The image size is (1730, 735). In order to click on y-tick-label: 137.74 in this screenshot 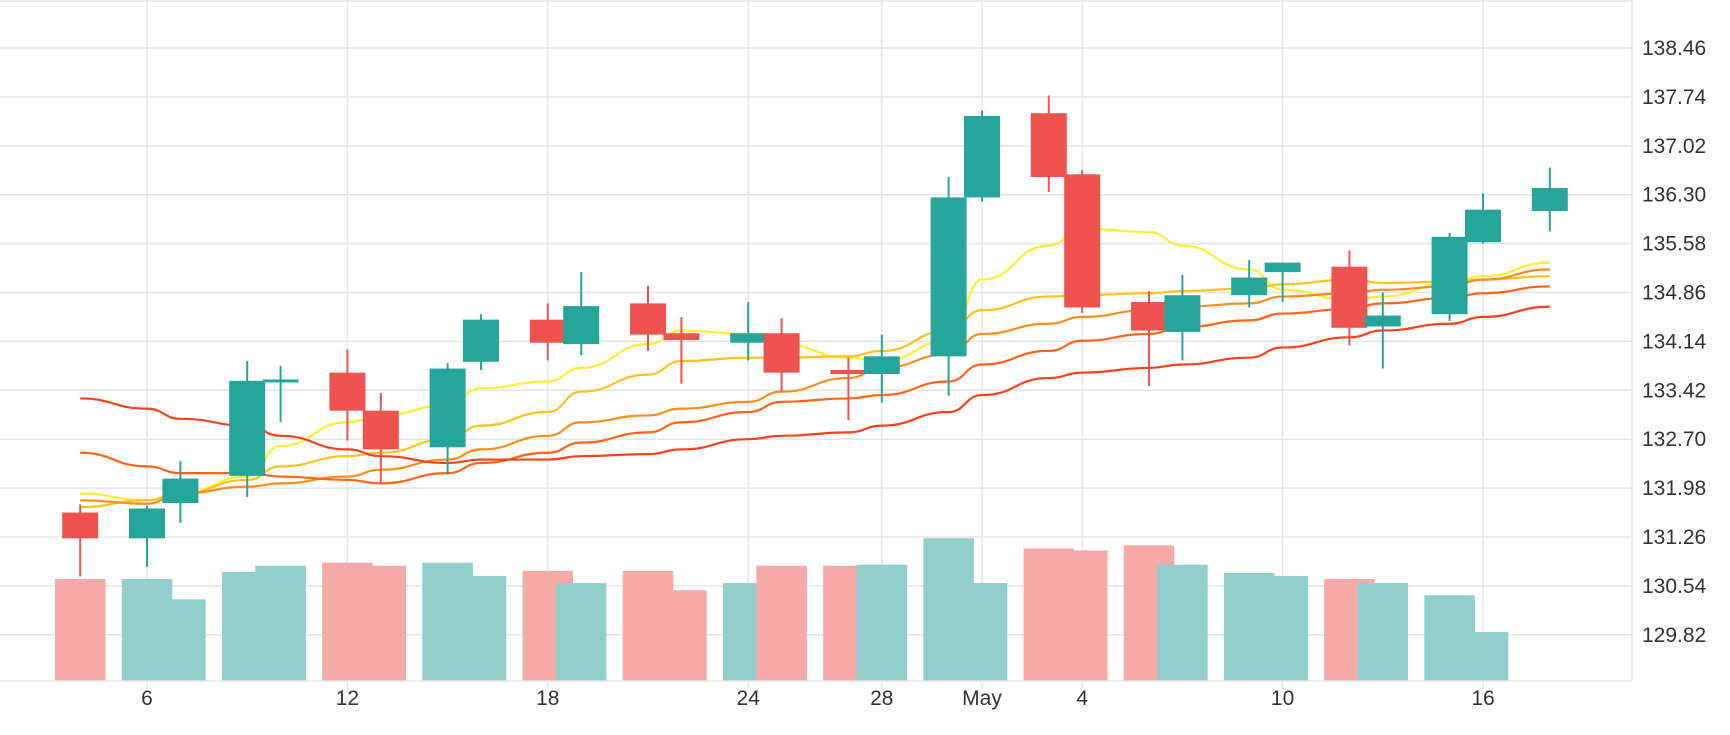, I will do `click(1674, 97)`.